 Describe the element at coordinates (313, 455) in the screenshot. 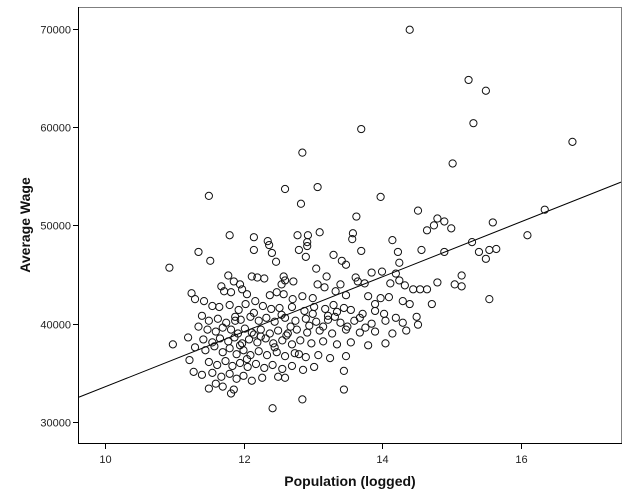

I see `x-axis-ticks: 10 12 14 16` at that location.